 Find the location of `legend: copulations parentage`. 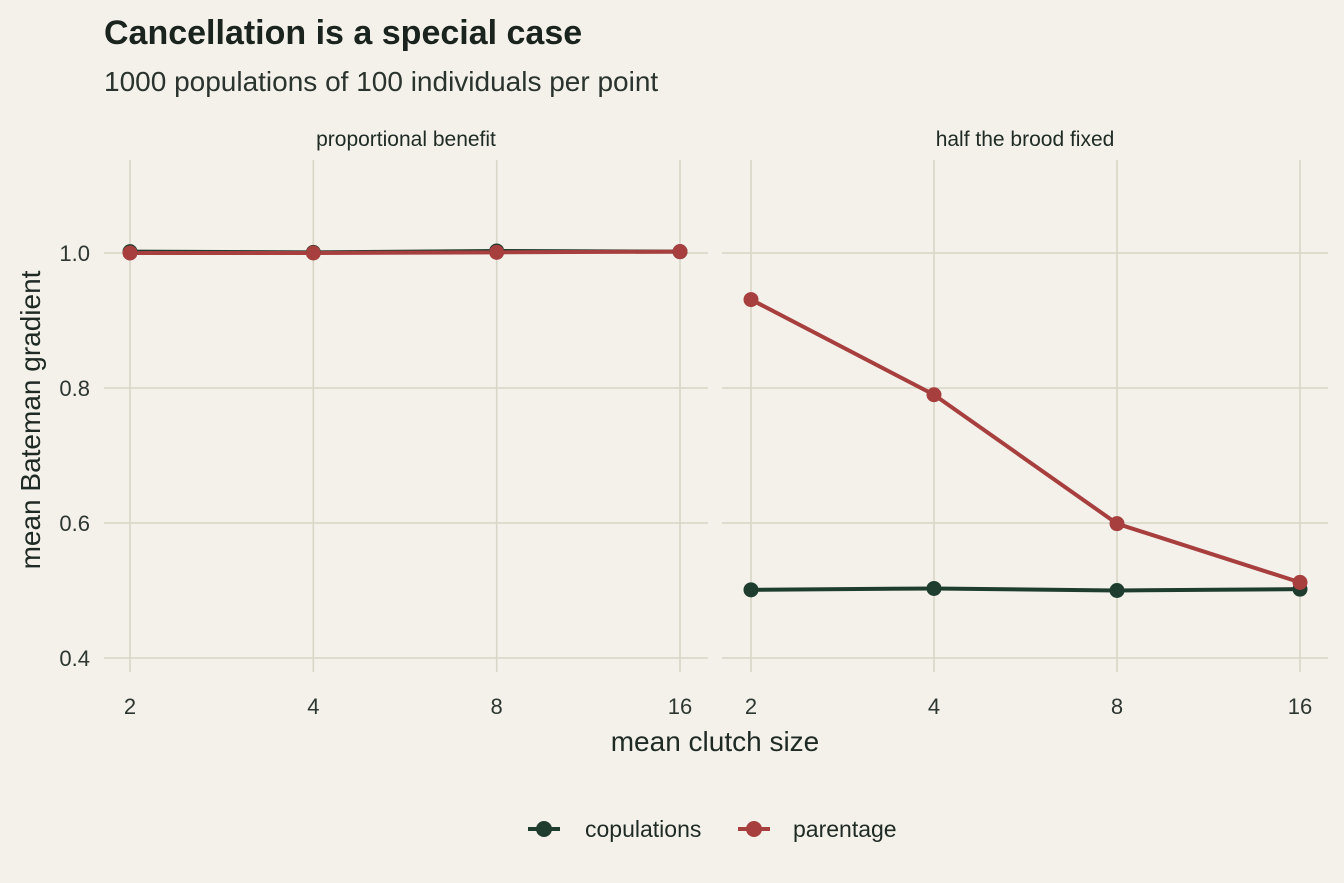

legend: copulations parentage is located at coordinates (712, 829).